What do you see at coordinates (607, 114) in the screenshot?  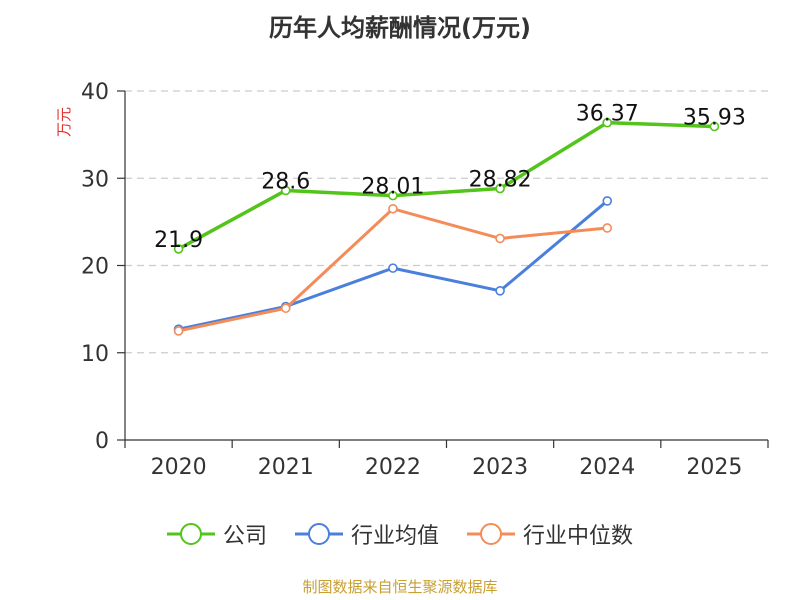 I see `data-label: 36.37` at bounding box center [607, 114].